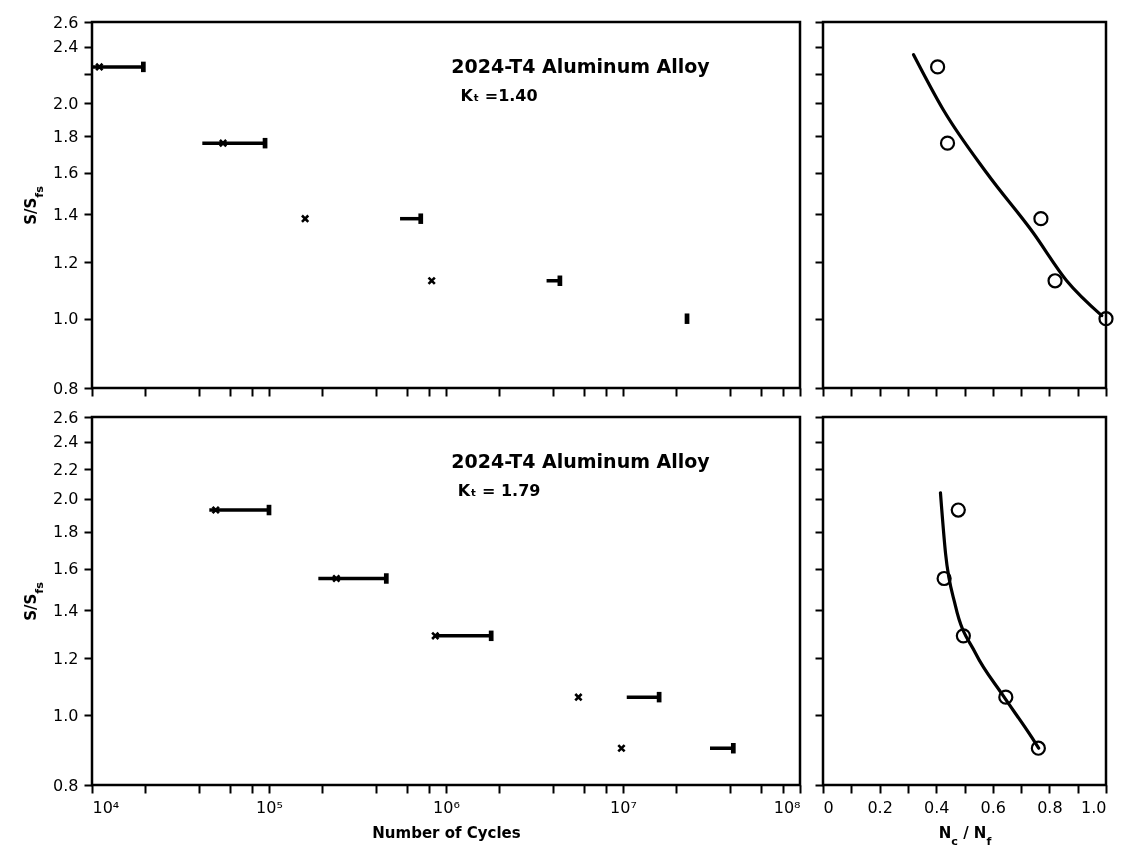  Describe the element at coordinates (623, 807) in the screenshot. I see `x-tick-label: 10⁷` at that location.